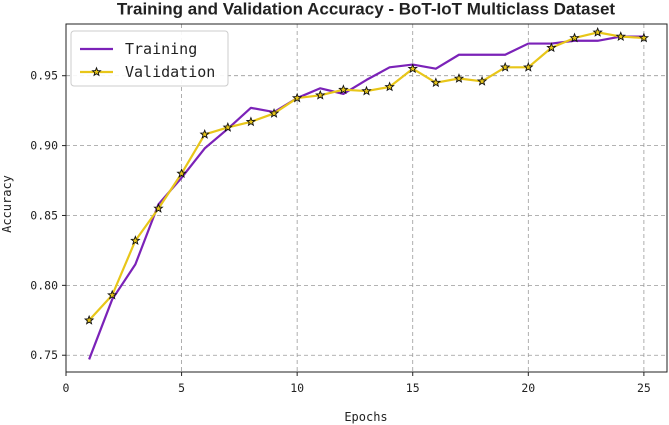  Describe the element at coordinates (181, 388) in the screenshot. I see `x-tick-label: 5` at that location.